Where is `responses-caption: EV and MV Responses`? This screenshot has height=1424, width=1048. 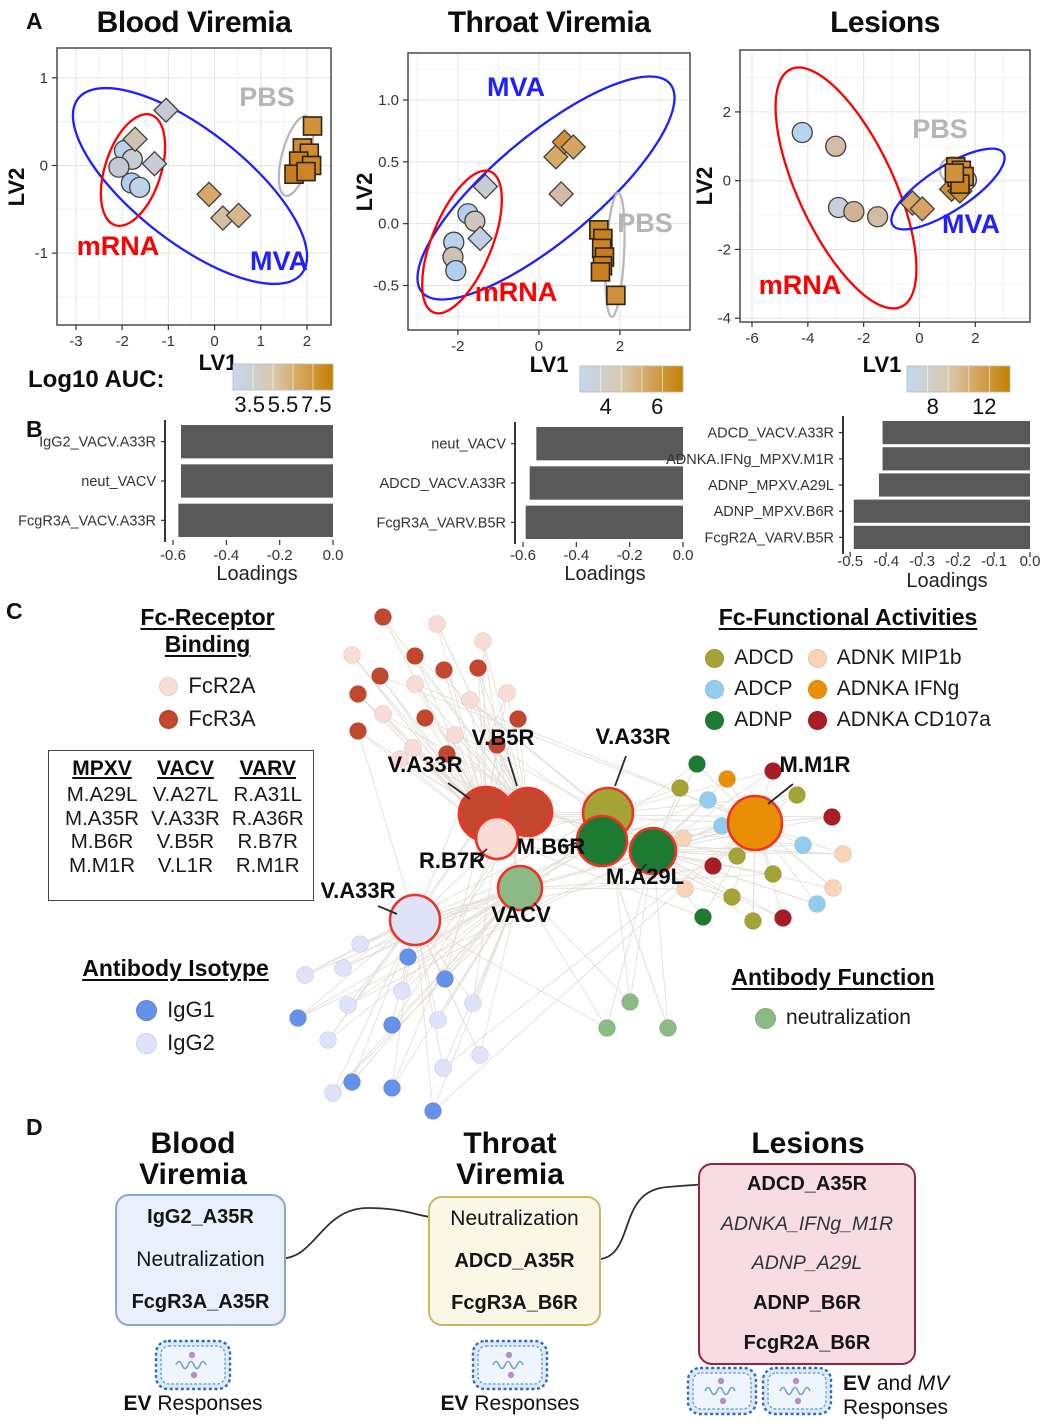 responses-caption: EV and MV Responses is located at coordinates (896, 1395).